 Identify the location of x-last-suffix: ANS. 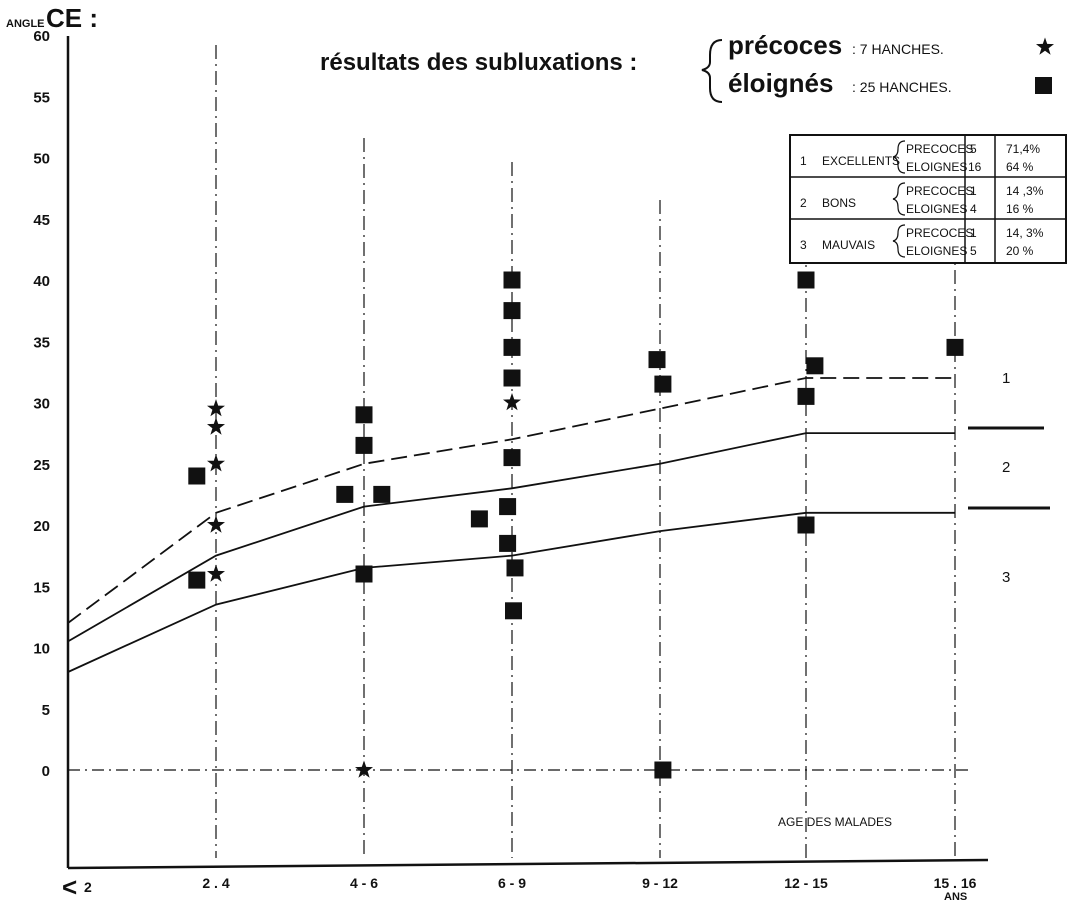
(955, 897).